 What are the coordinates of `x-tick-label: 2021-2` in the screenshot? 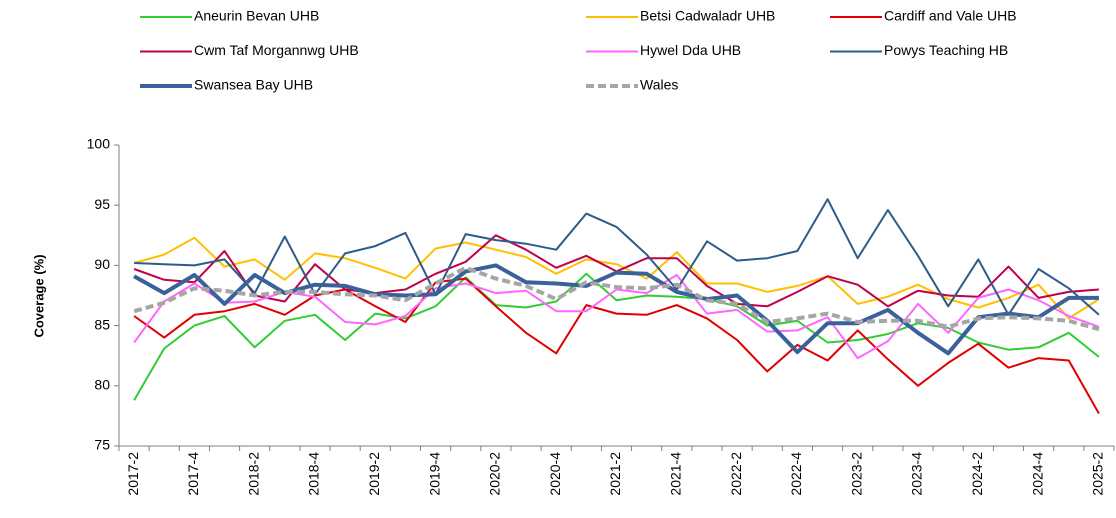 It's located at (615, 474).